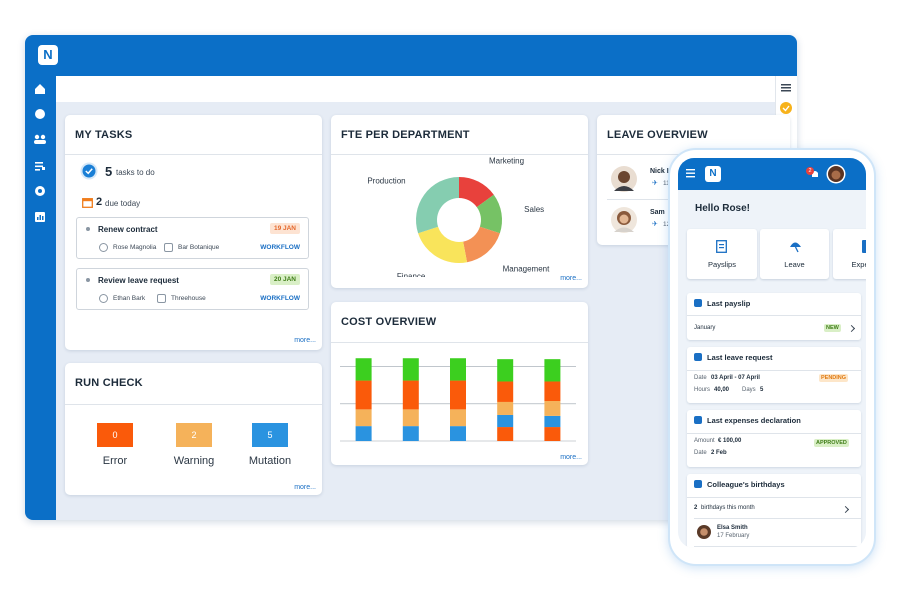 This screenshot has height=600, width=900. What do you see at coordinates (280, 247) in the screenshot?
I see `task-tag: WORKFLOW` at bounding box center [280, 247].